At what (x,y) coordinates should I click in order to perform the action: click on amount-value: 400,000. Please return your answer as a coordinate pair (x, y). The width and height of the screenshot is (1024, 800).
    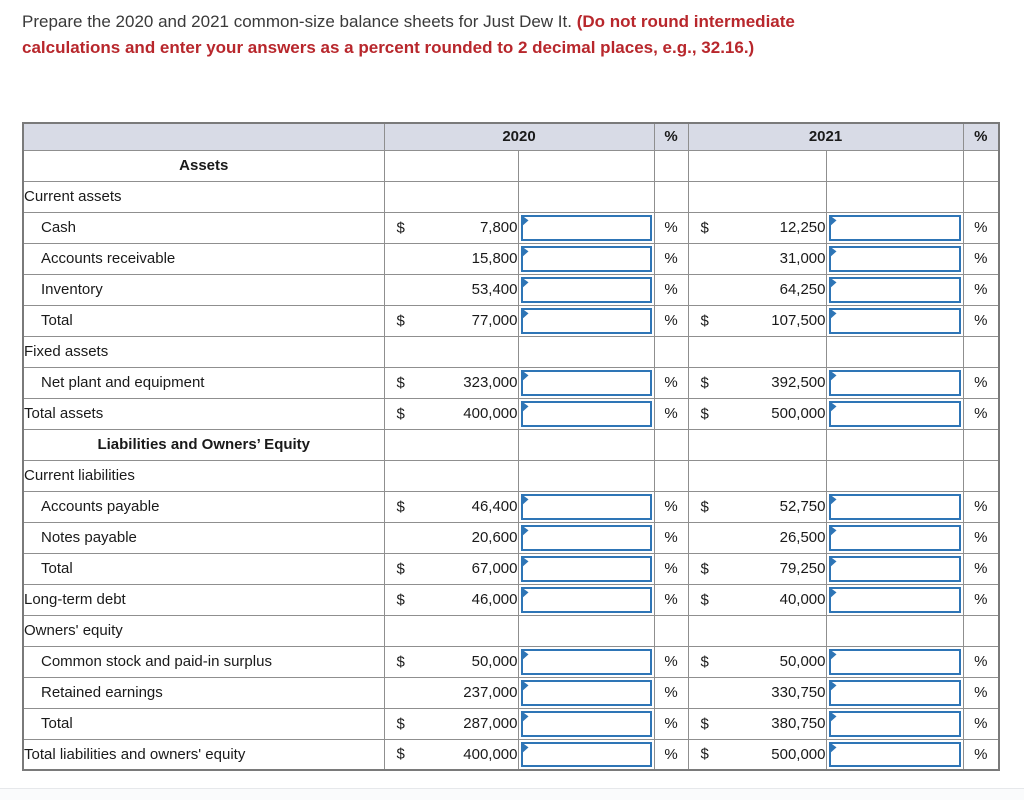
    Looking at the image, I should click on (490, 413).